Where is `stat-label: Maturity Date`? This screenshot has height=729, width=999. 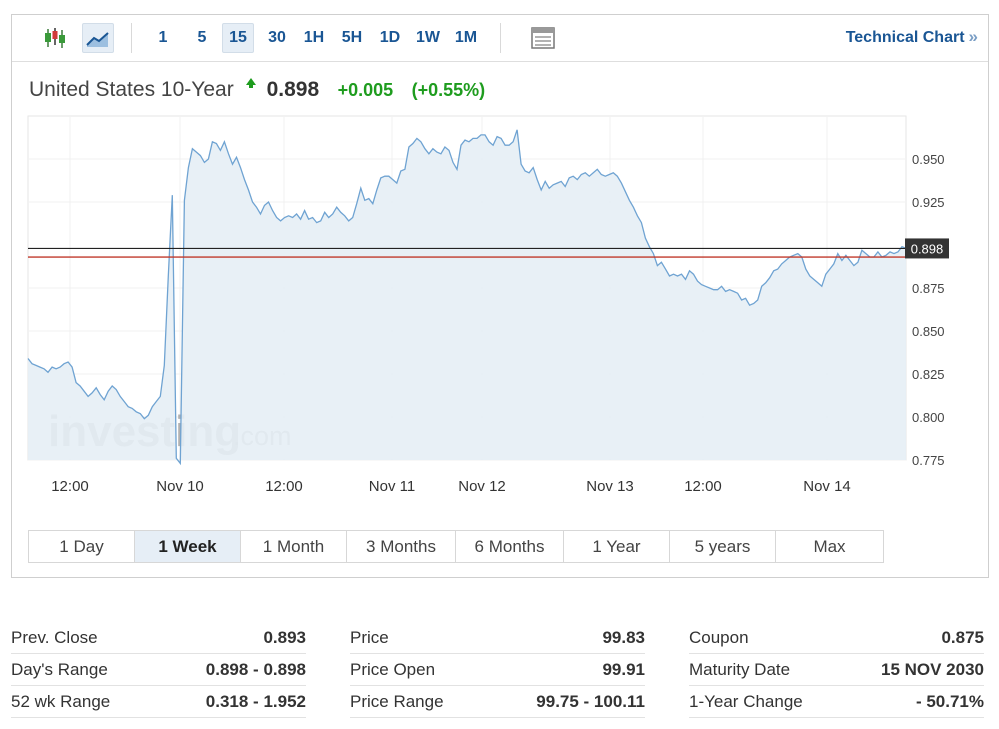 stat-label: Maturity Date is located at coordinates (740, 669).